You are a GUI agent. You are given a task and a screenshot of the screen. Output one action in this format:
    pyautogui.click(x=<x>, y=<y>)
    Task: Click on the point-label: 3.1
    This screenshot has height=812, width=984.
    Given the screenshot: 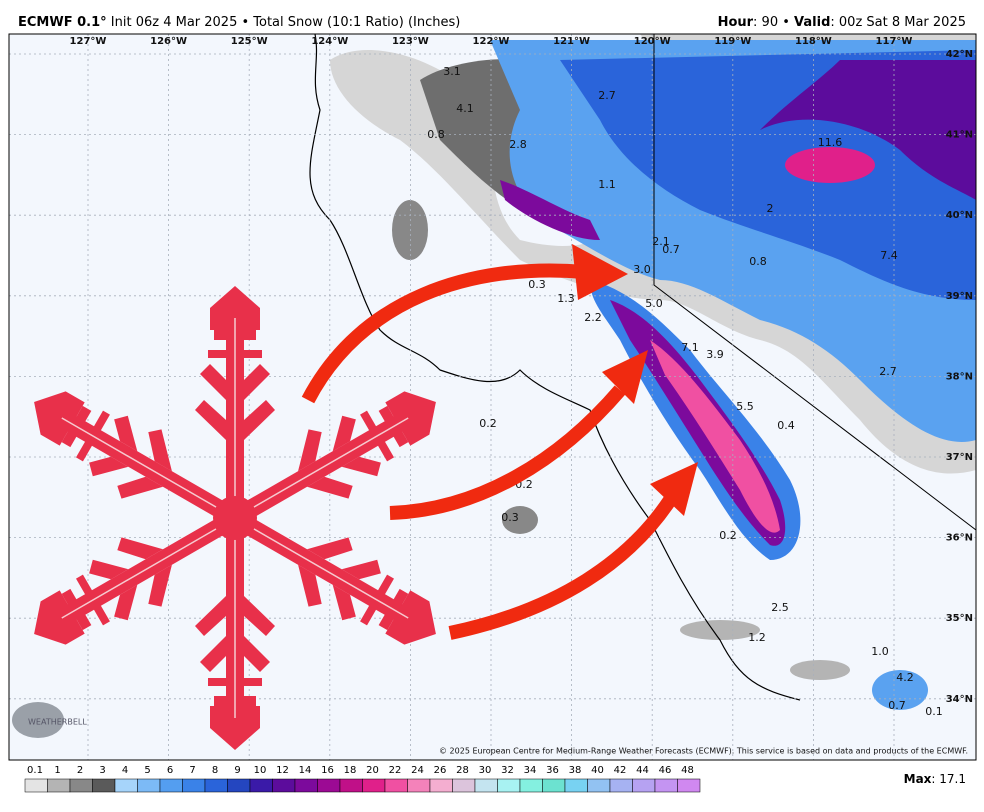 What is the action you would take?
    pyautogui.click(x=452, y=71)
    